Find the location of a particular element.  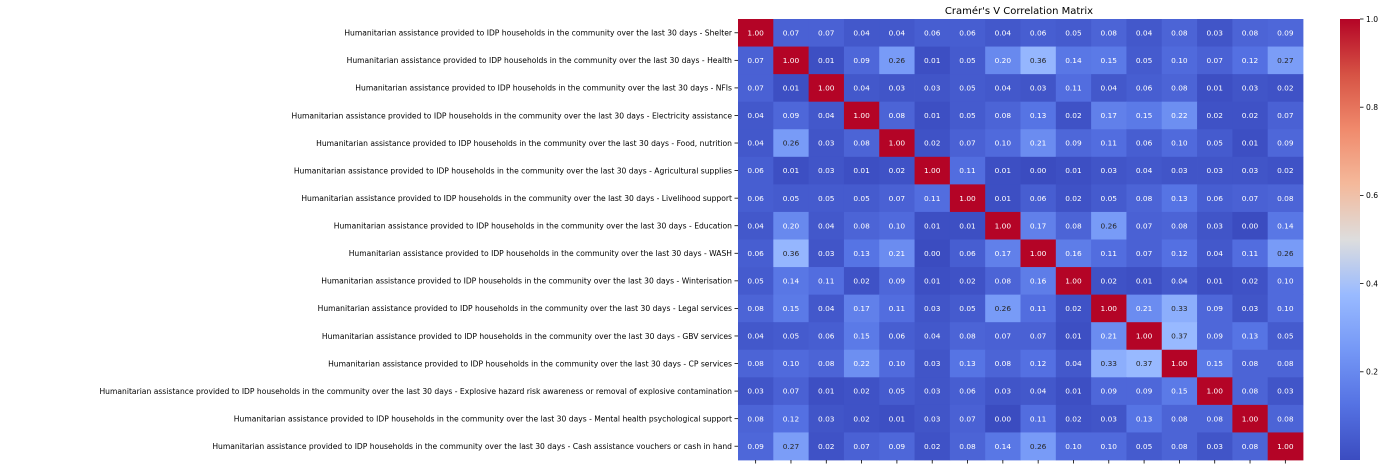

heatmap-cell-label: 0.17 is located at coordinates (861, 308).